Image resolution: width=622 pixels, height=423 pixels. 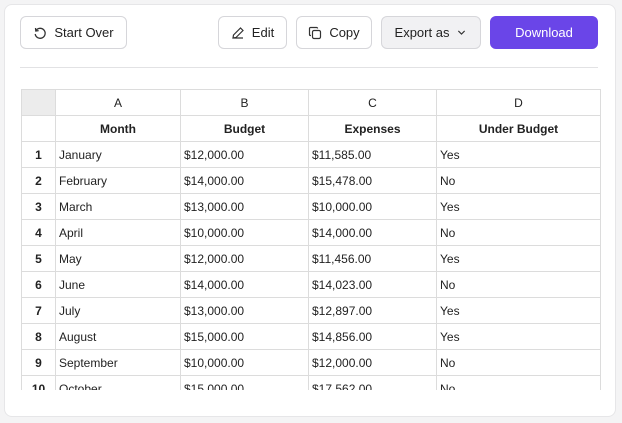 I want to click on label: Download, so click(x=544, y=32).